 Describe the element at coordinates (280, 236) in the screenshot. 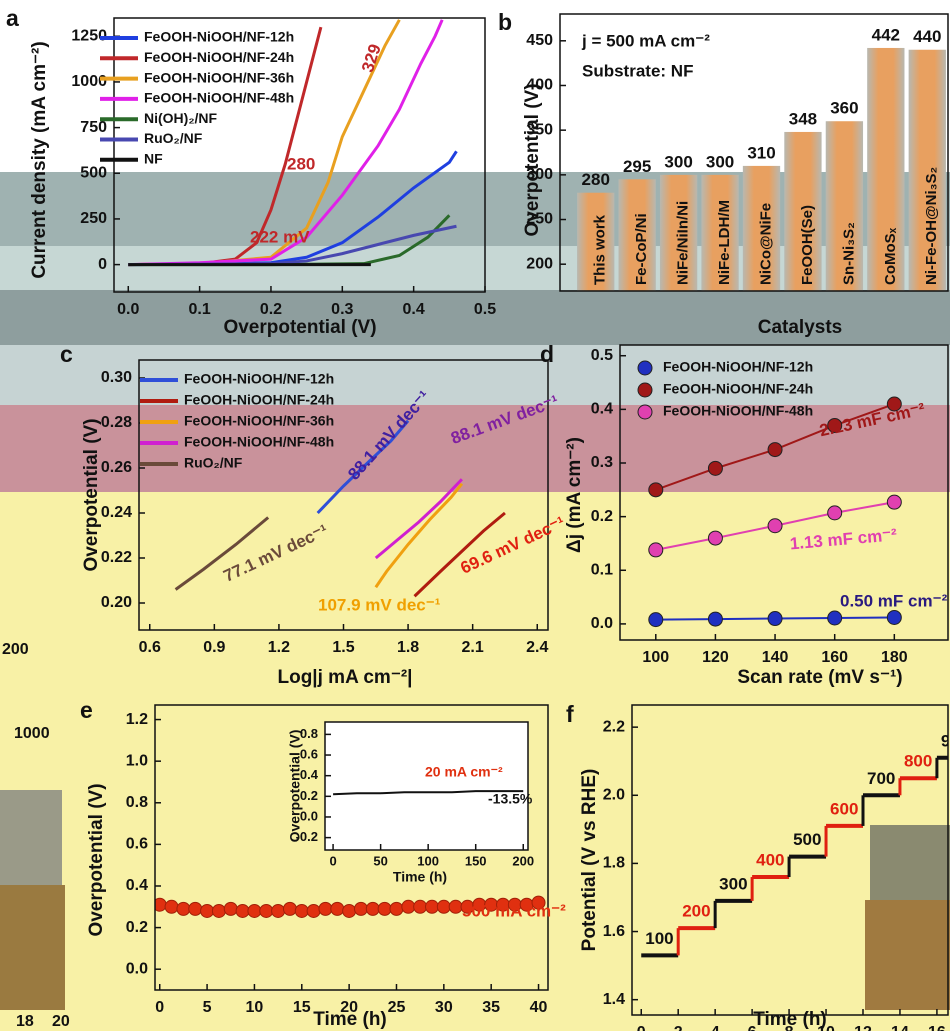

I see `annotation: 222 mV` at that location.